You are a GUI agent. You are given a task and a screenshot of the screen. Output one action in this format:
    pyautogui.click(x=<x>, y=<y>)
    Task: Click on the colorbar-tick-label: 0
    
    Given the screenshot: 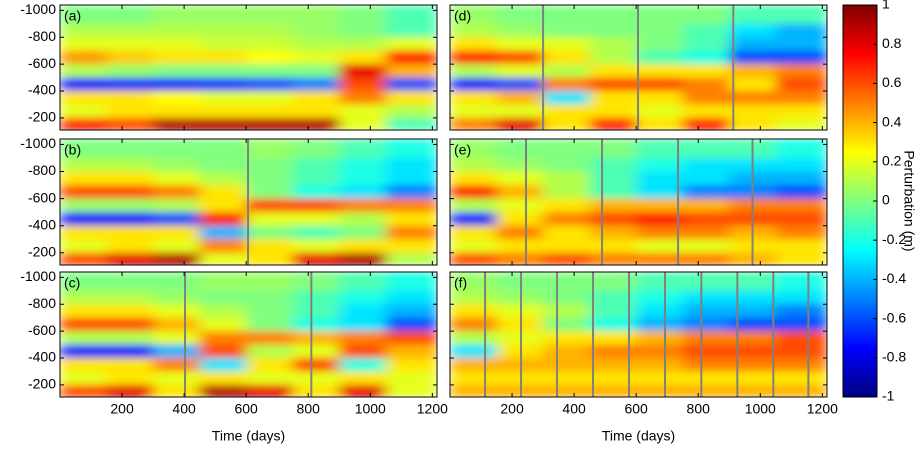 What is the action you would take?
    pyautogui.click(x=886, y=200)
    